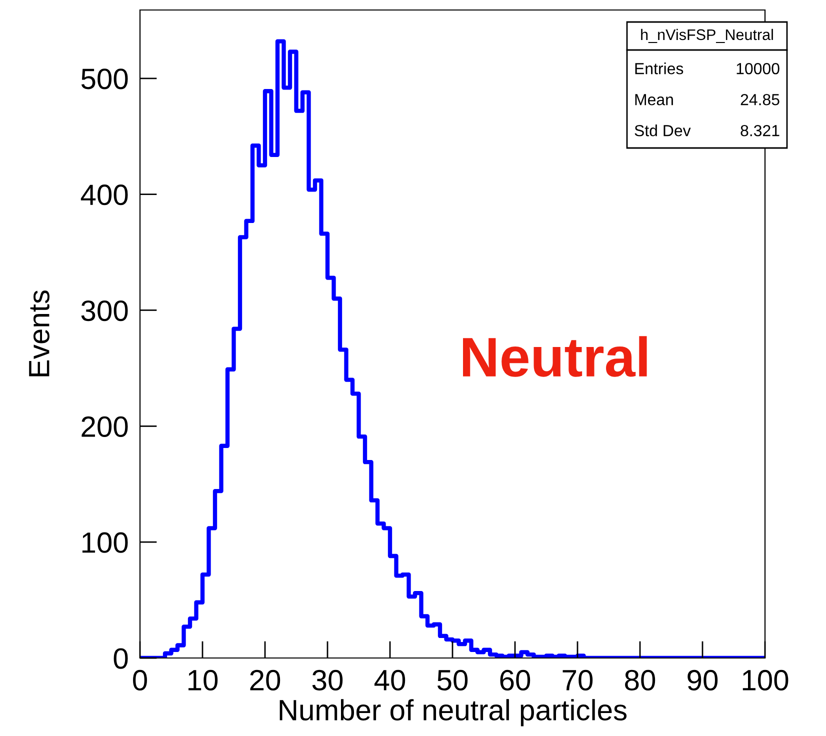  I want to click on x-tick-label: 50, so click(452, 680).